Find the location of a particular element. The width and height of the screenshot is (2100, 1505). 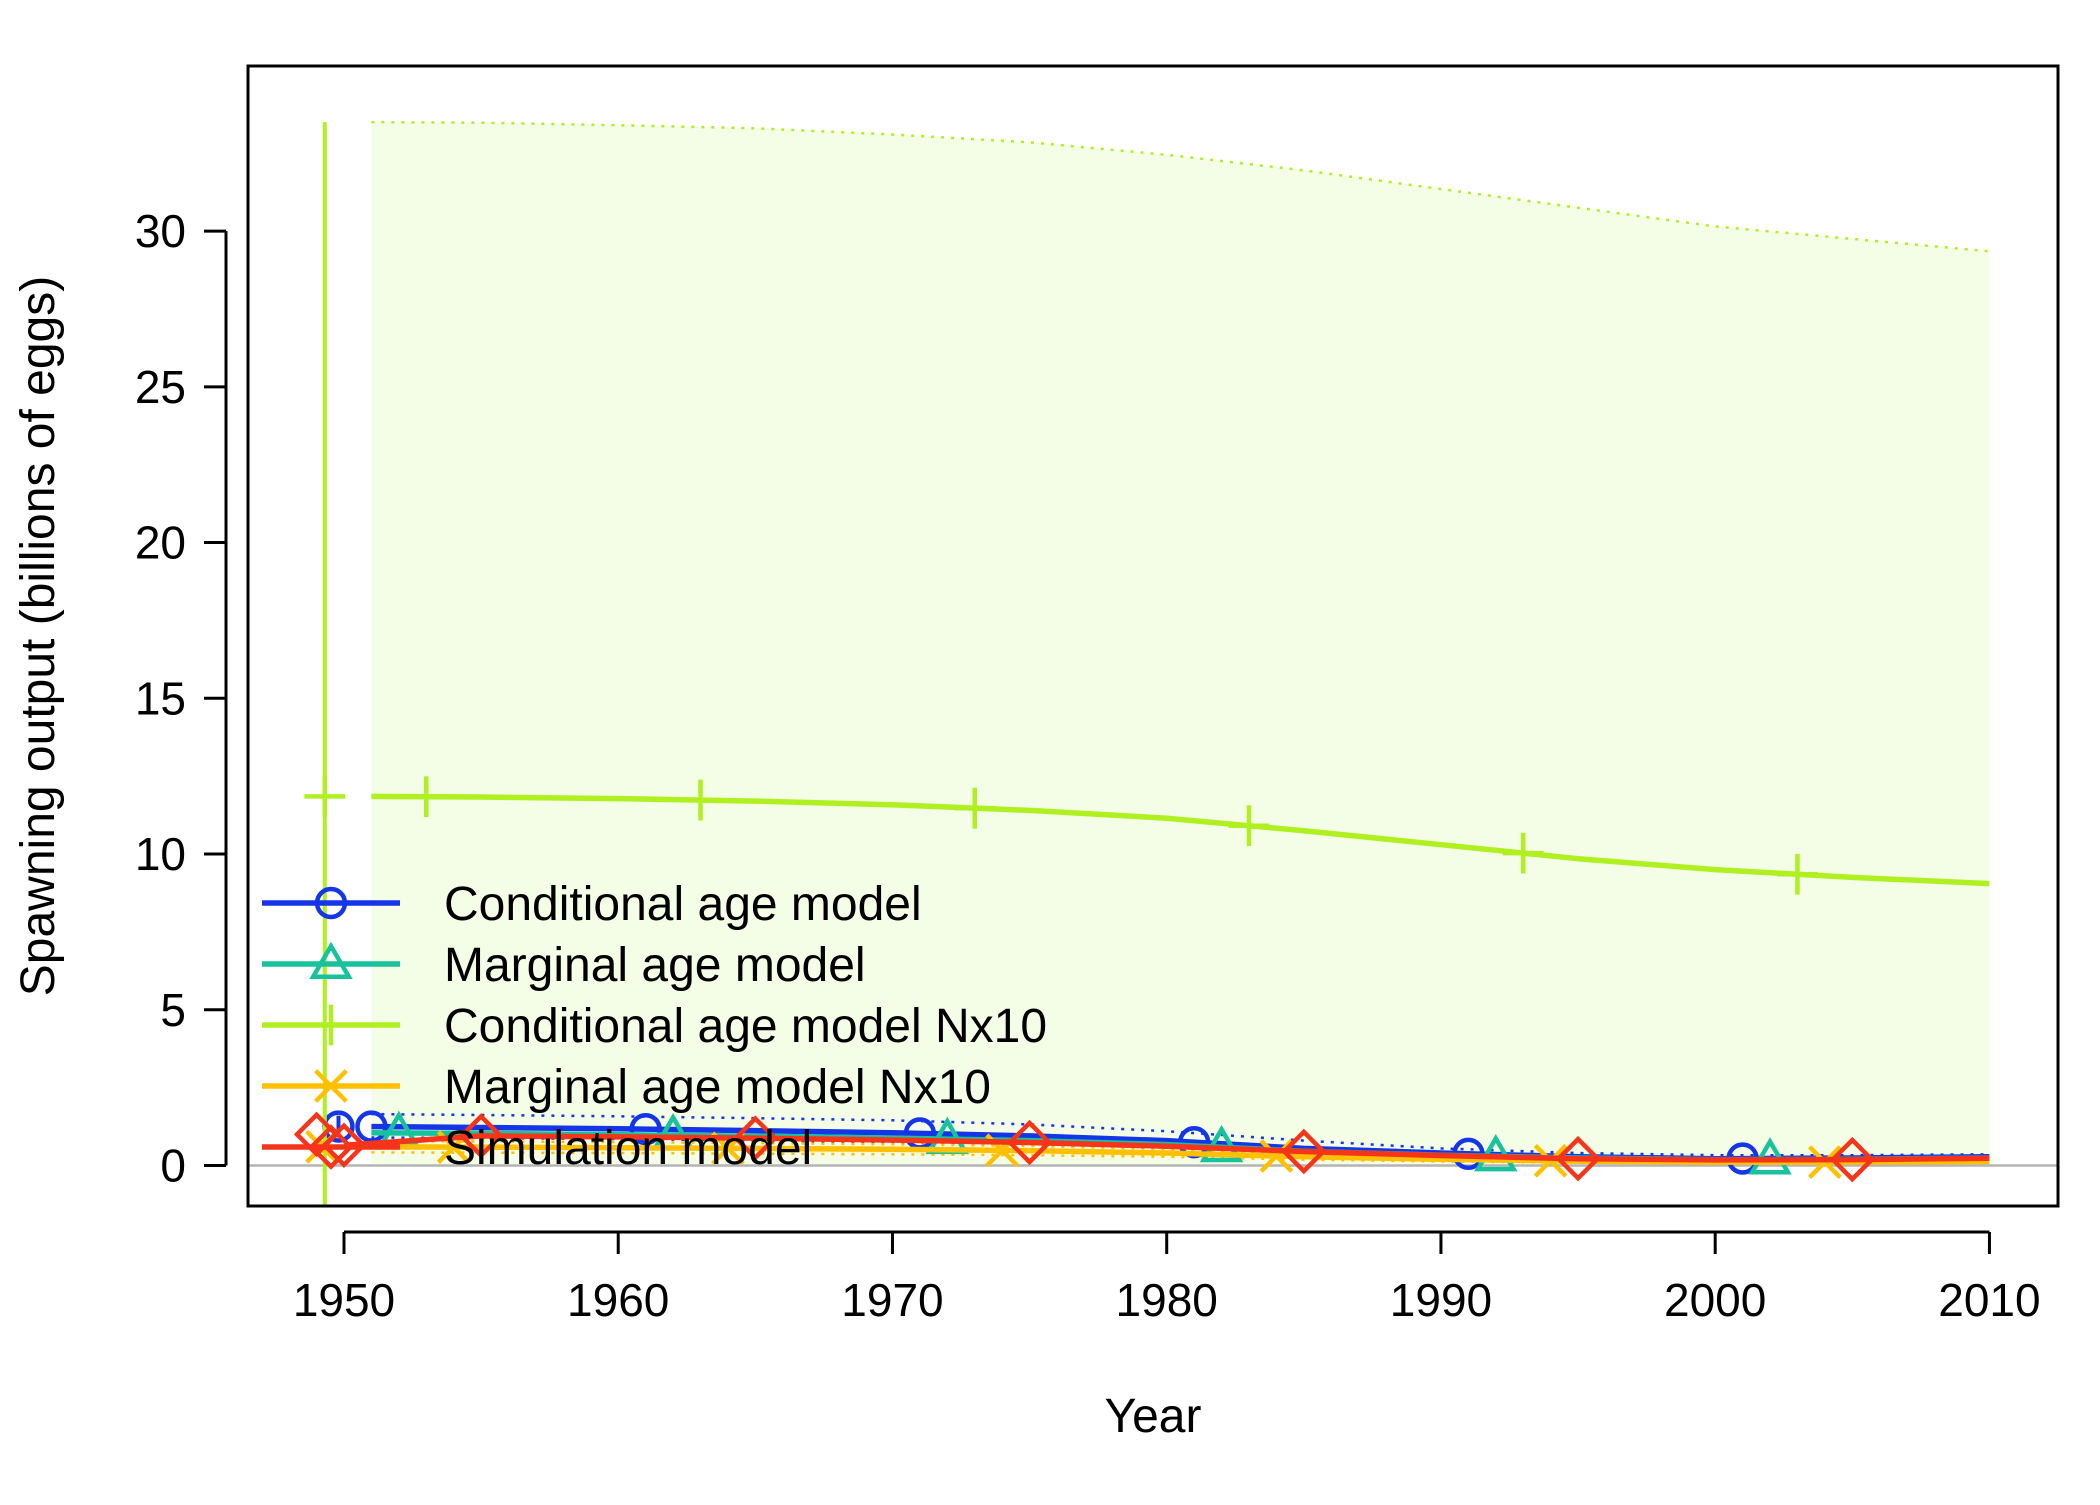

legend-label-1: Marginal age model is located at coordinates (655, 965).